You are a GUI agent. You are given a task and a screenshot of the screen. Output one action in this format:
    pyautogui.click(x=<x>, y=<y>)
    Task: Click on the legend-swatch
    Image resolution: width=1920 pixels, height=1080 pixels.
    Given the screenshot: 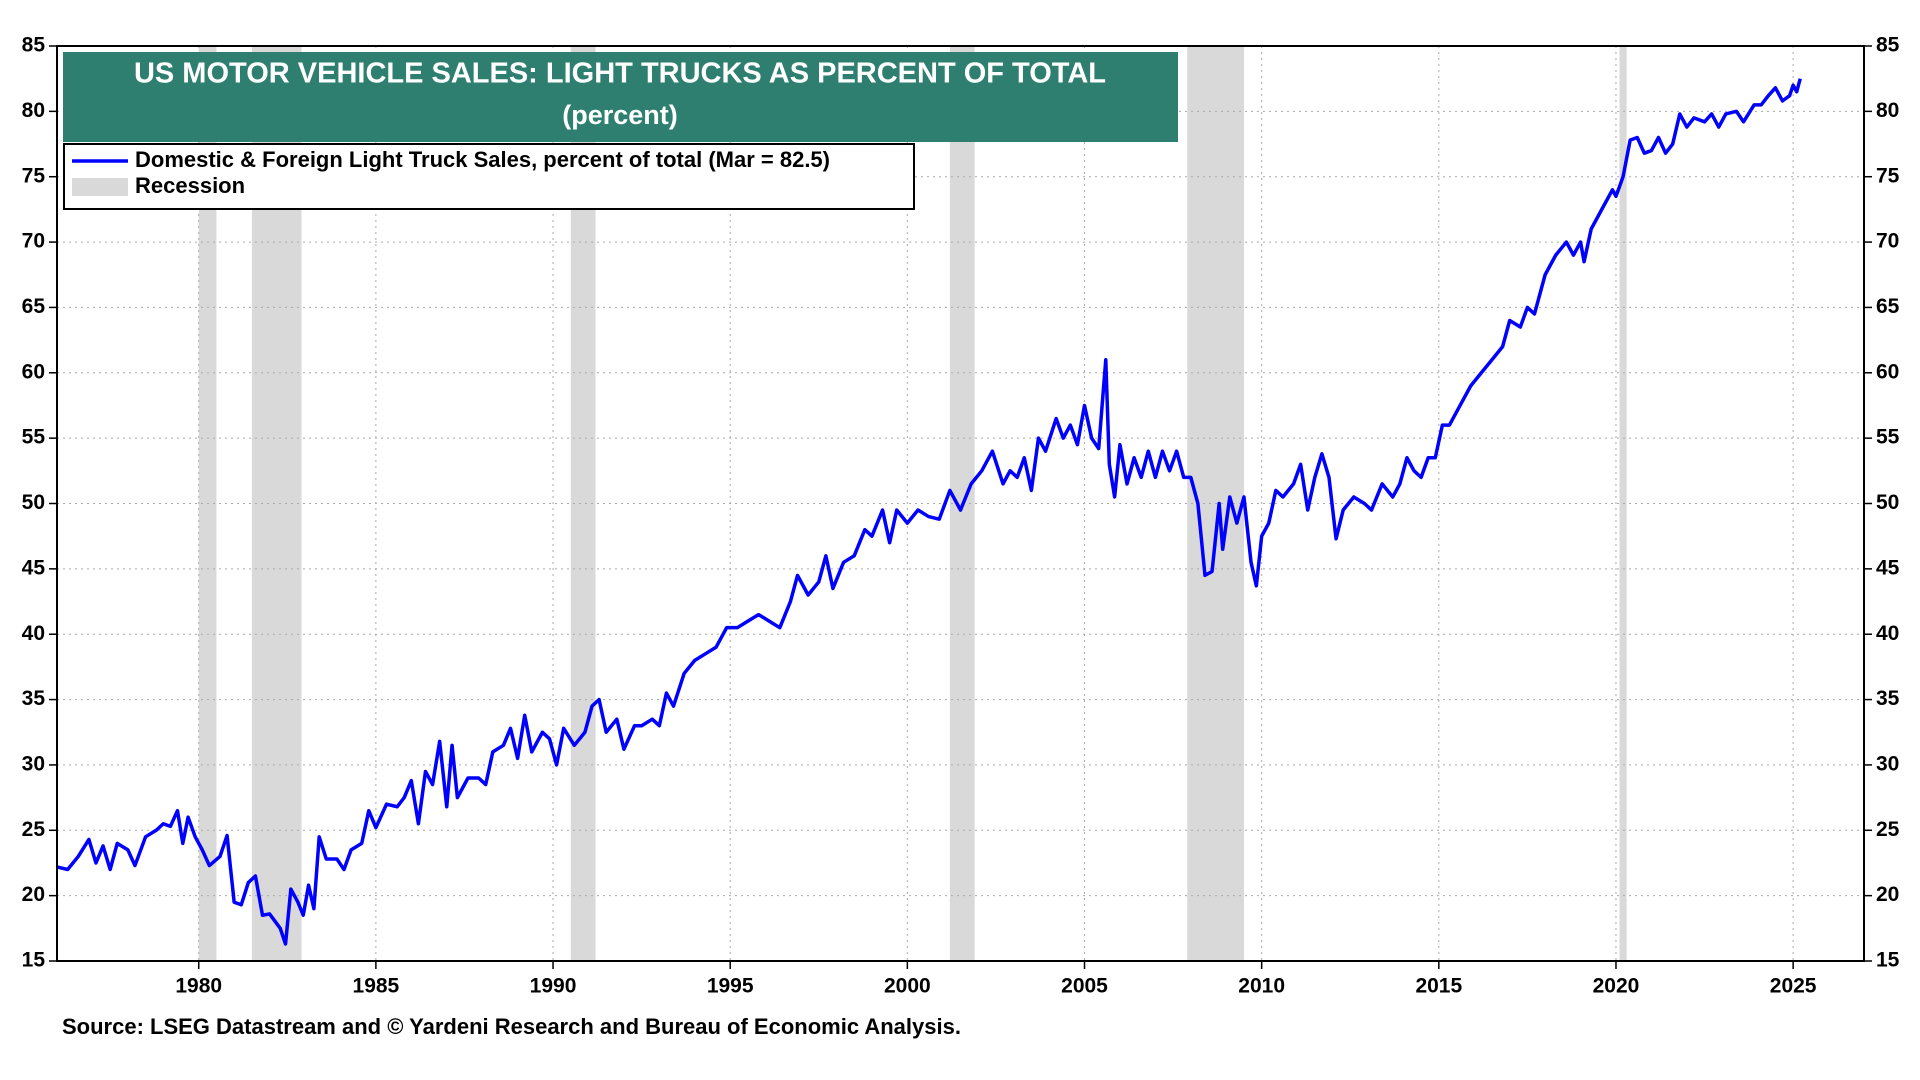 What is the action you would take?
    pyautogui.click(x=100, y=187)
    